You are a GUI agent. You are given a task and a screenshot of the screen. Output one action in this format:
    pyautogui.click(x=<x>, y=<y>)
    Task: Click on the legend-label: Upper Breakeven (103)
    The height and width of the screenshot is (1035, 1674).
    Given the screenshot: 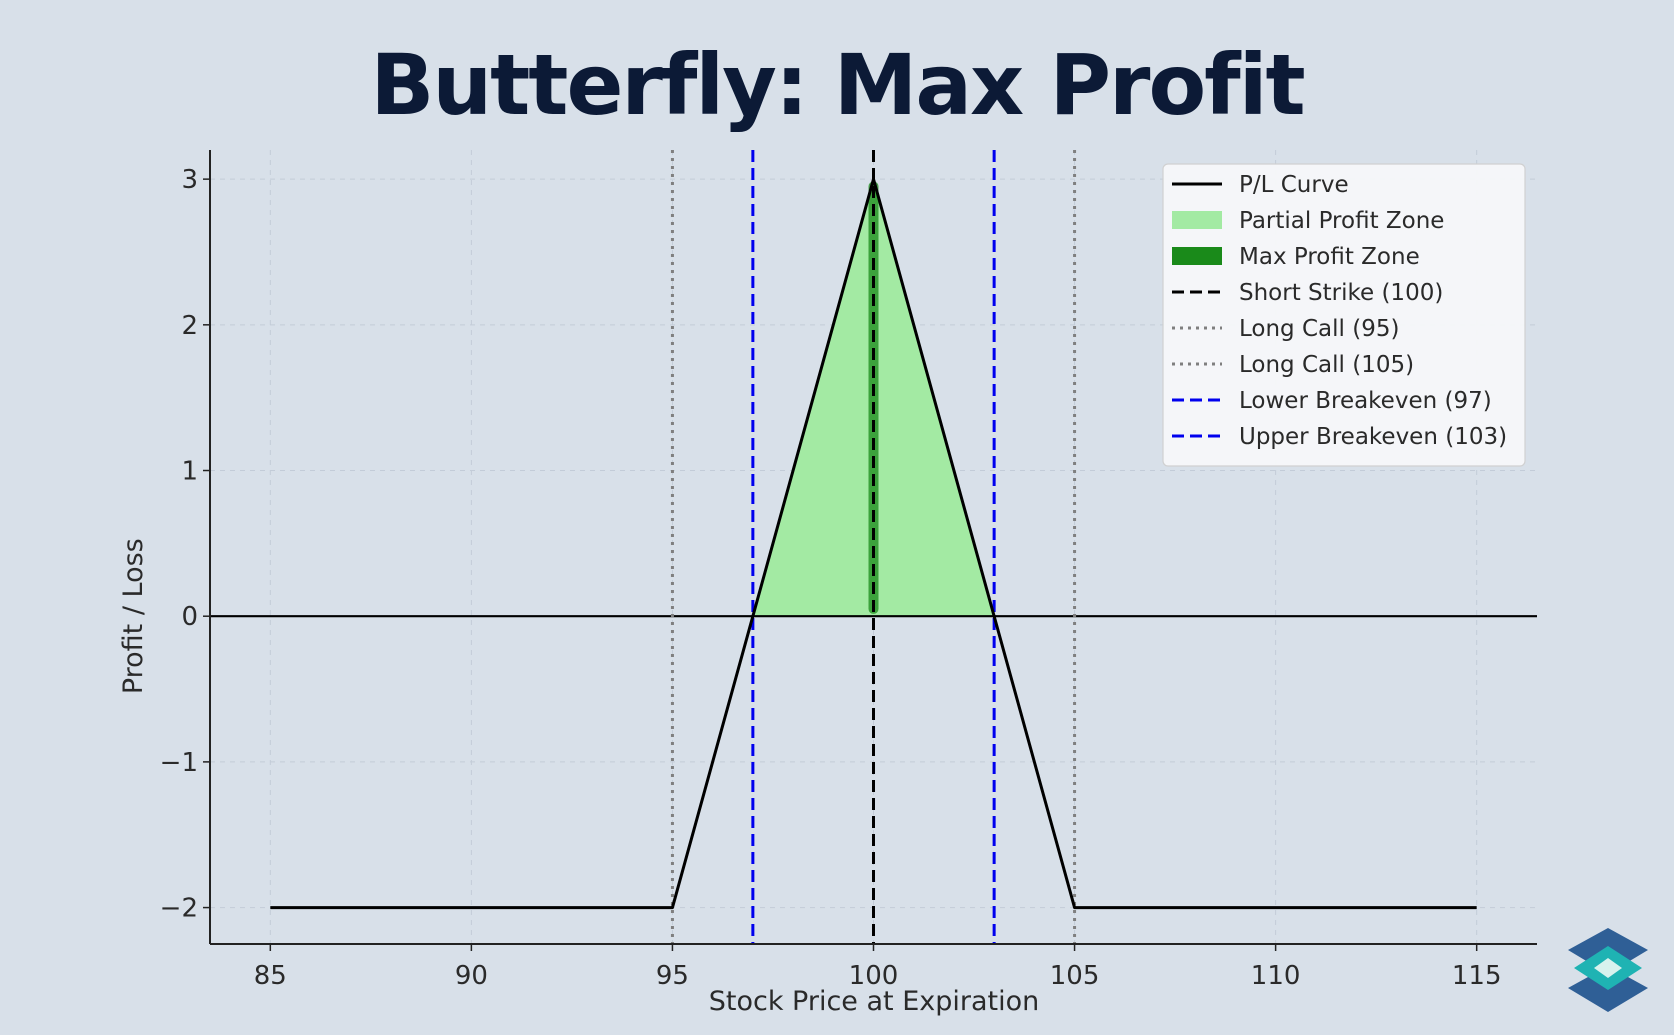 What is the action you would take?
    pyautogui.click(x=1373, y=437)
    